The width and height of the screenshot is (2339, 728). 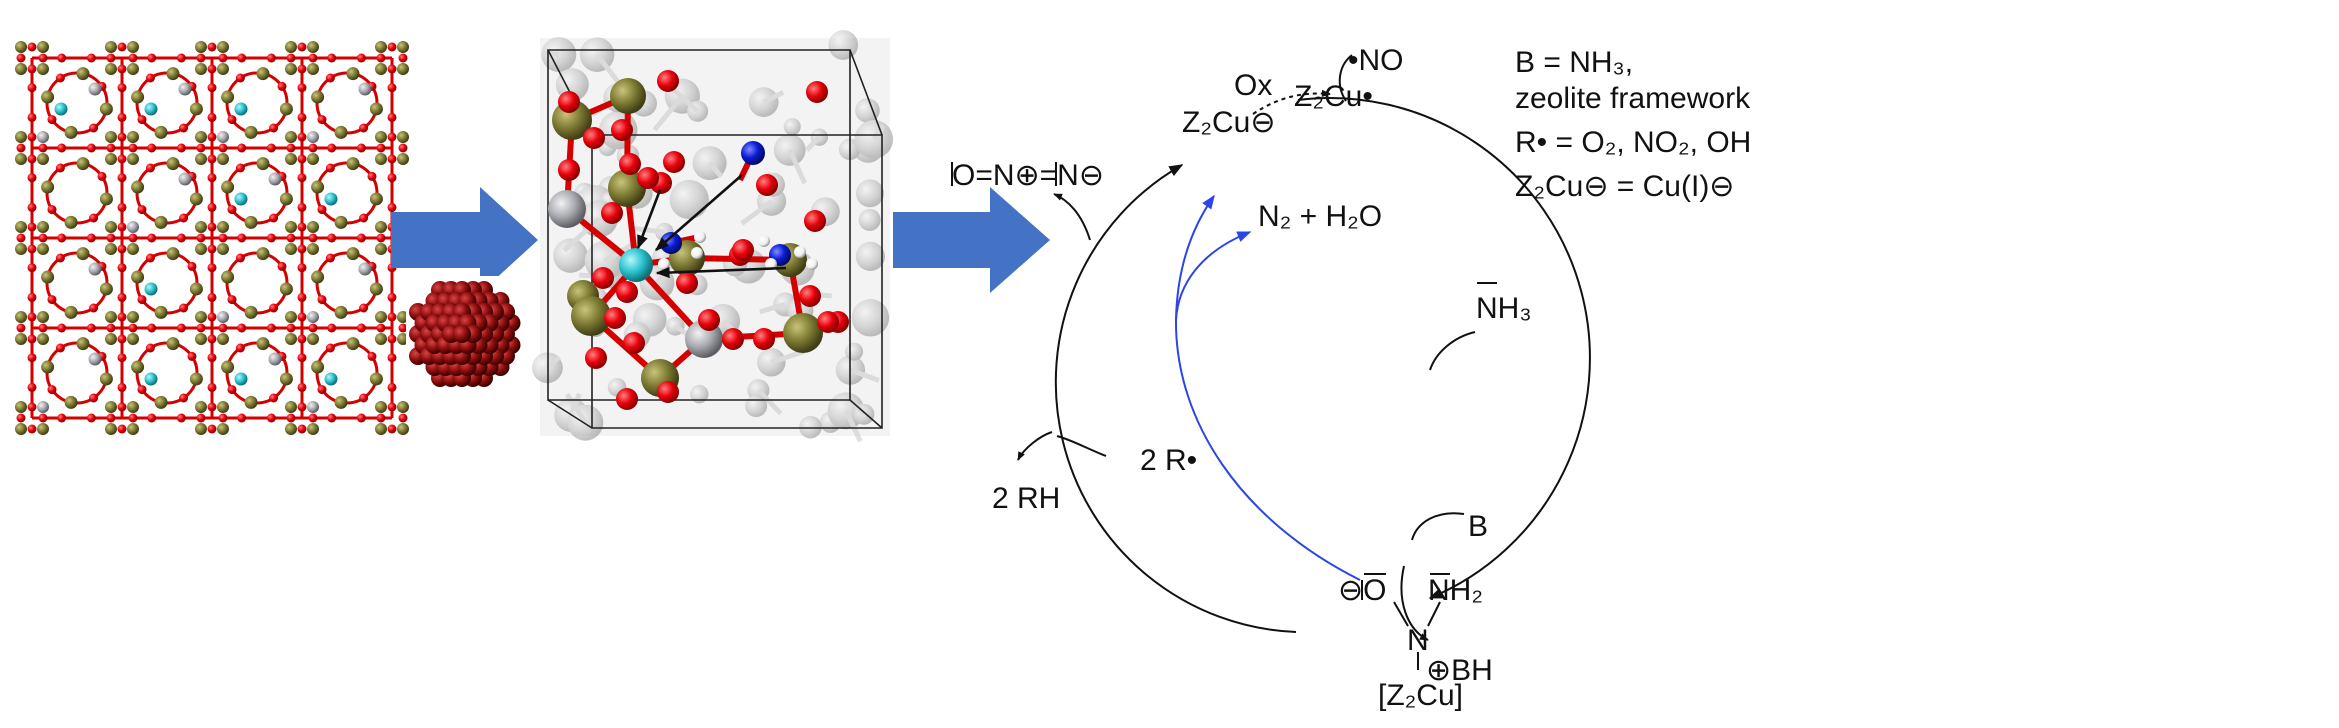 I want to click on no-radical-label: •NO, so click(x=1376, y=60).